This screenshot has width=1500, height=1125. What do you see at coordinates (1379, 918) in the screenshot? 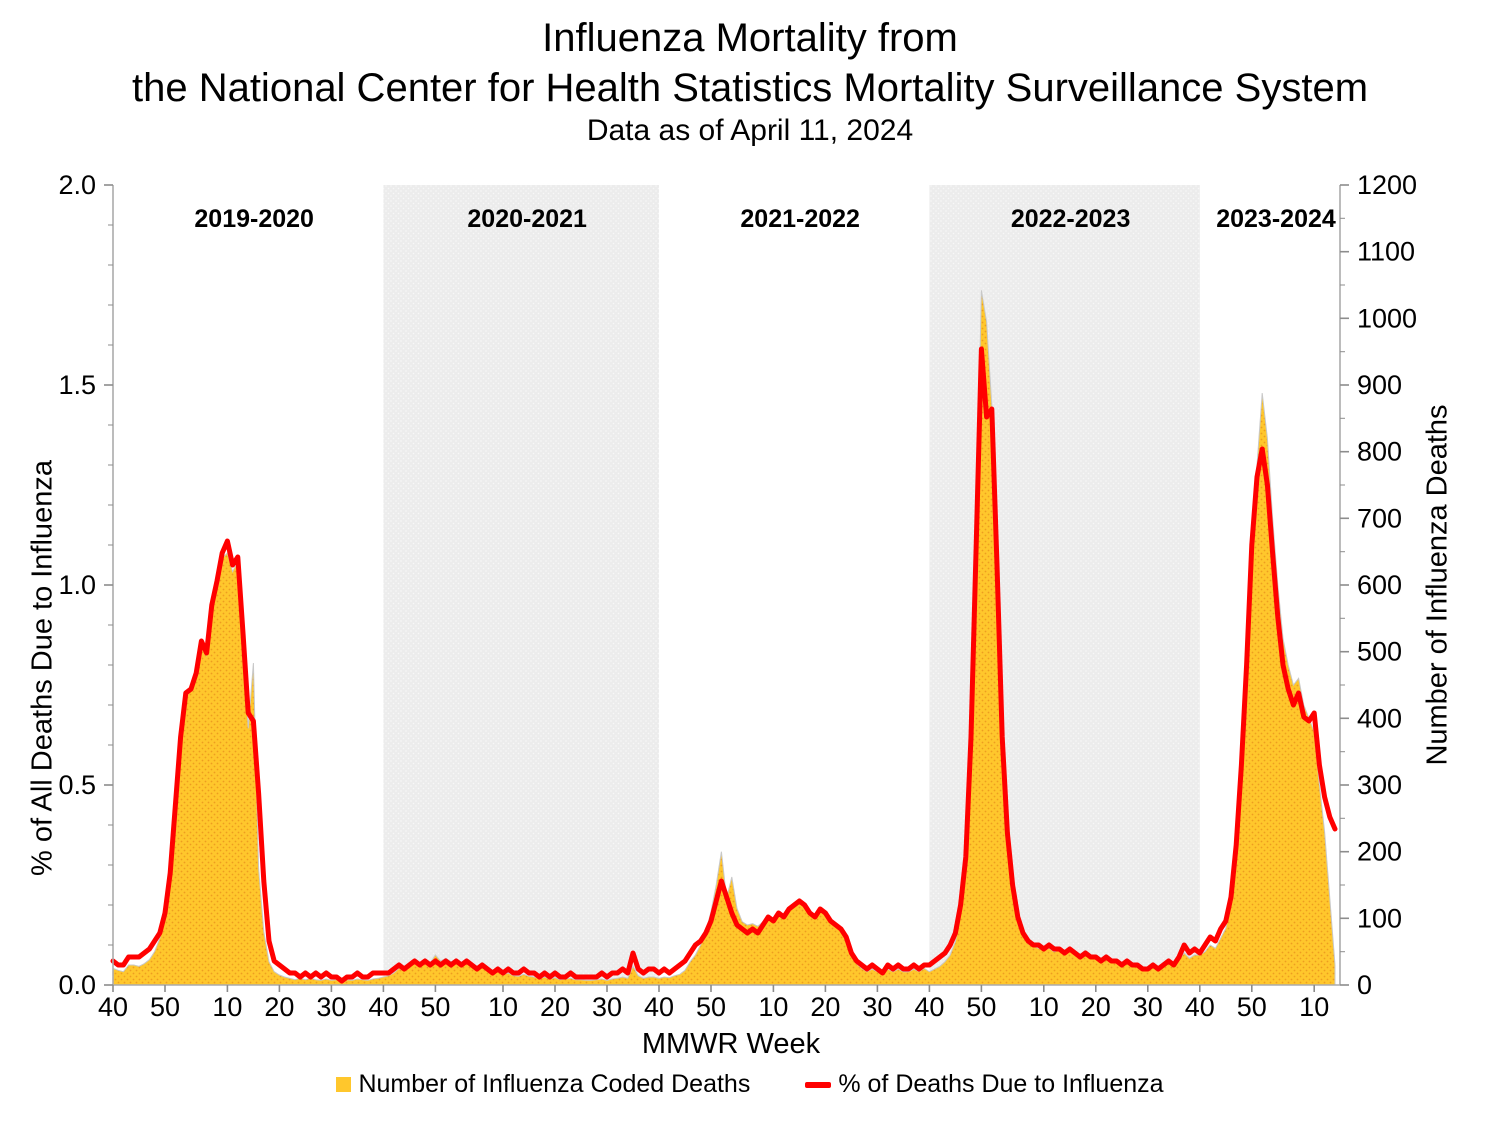
I see `right-axis-tick-label: 100` at bounding box center [1379, 918].